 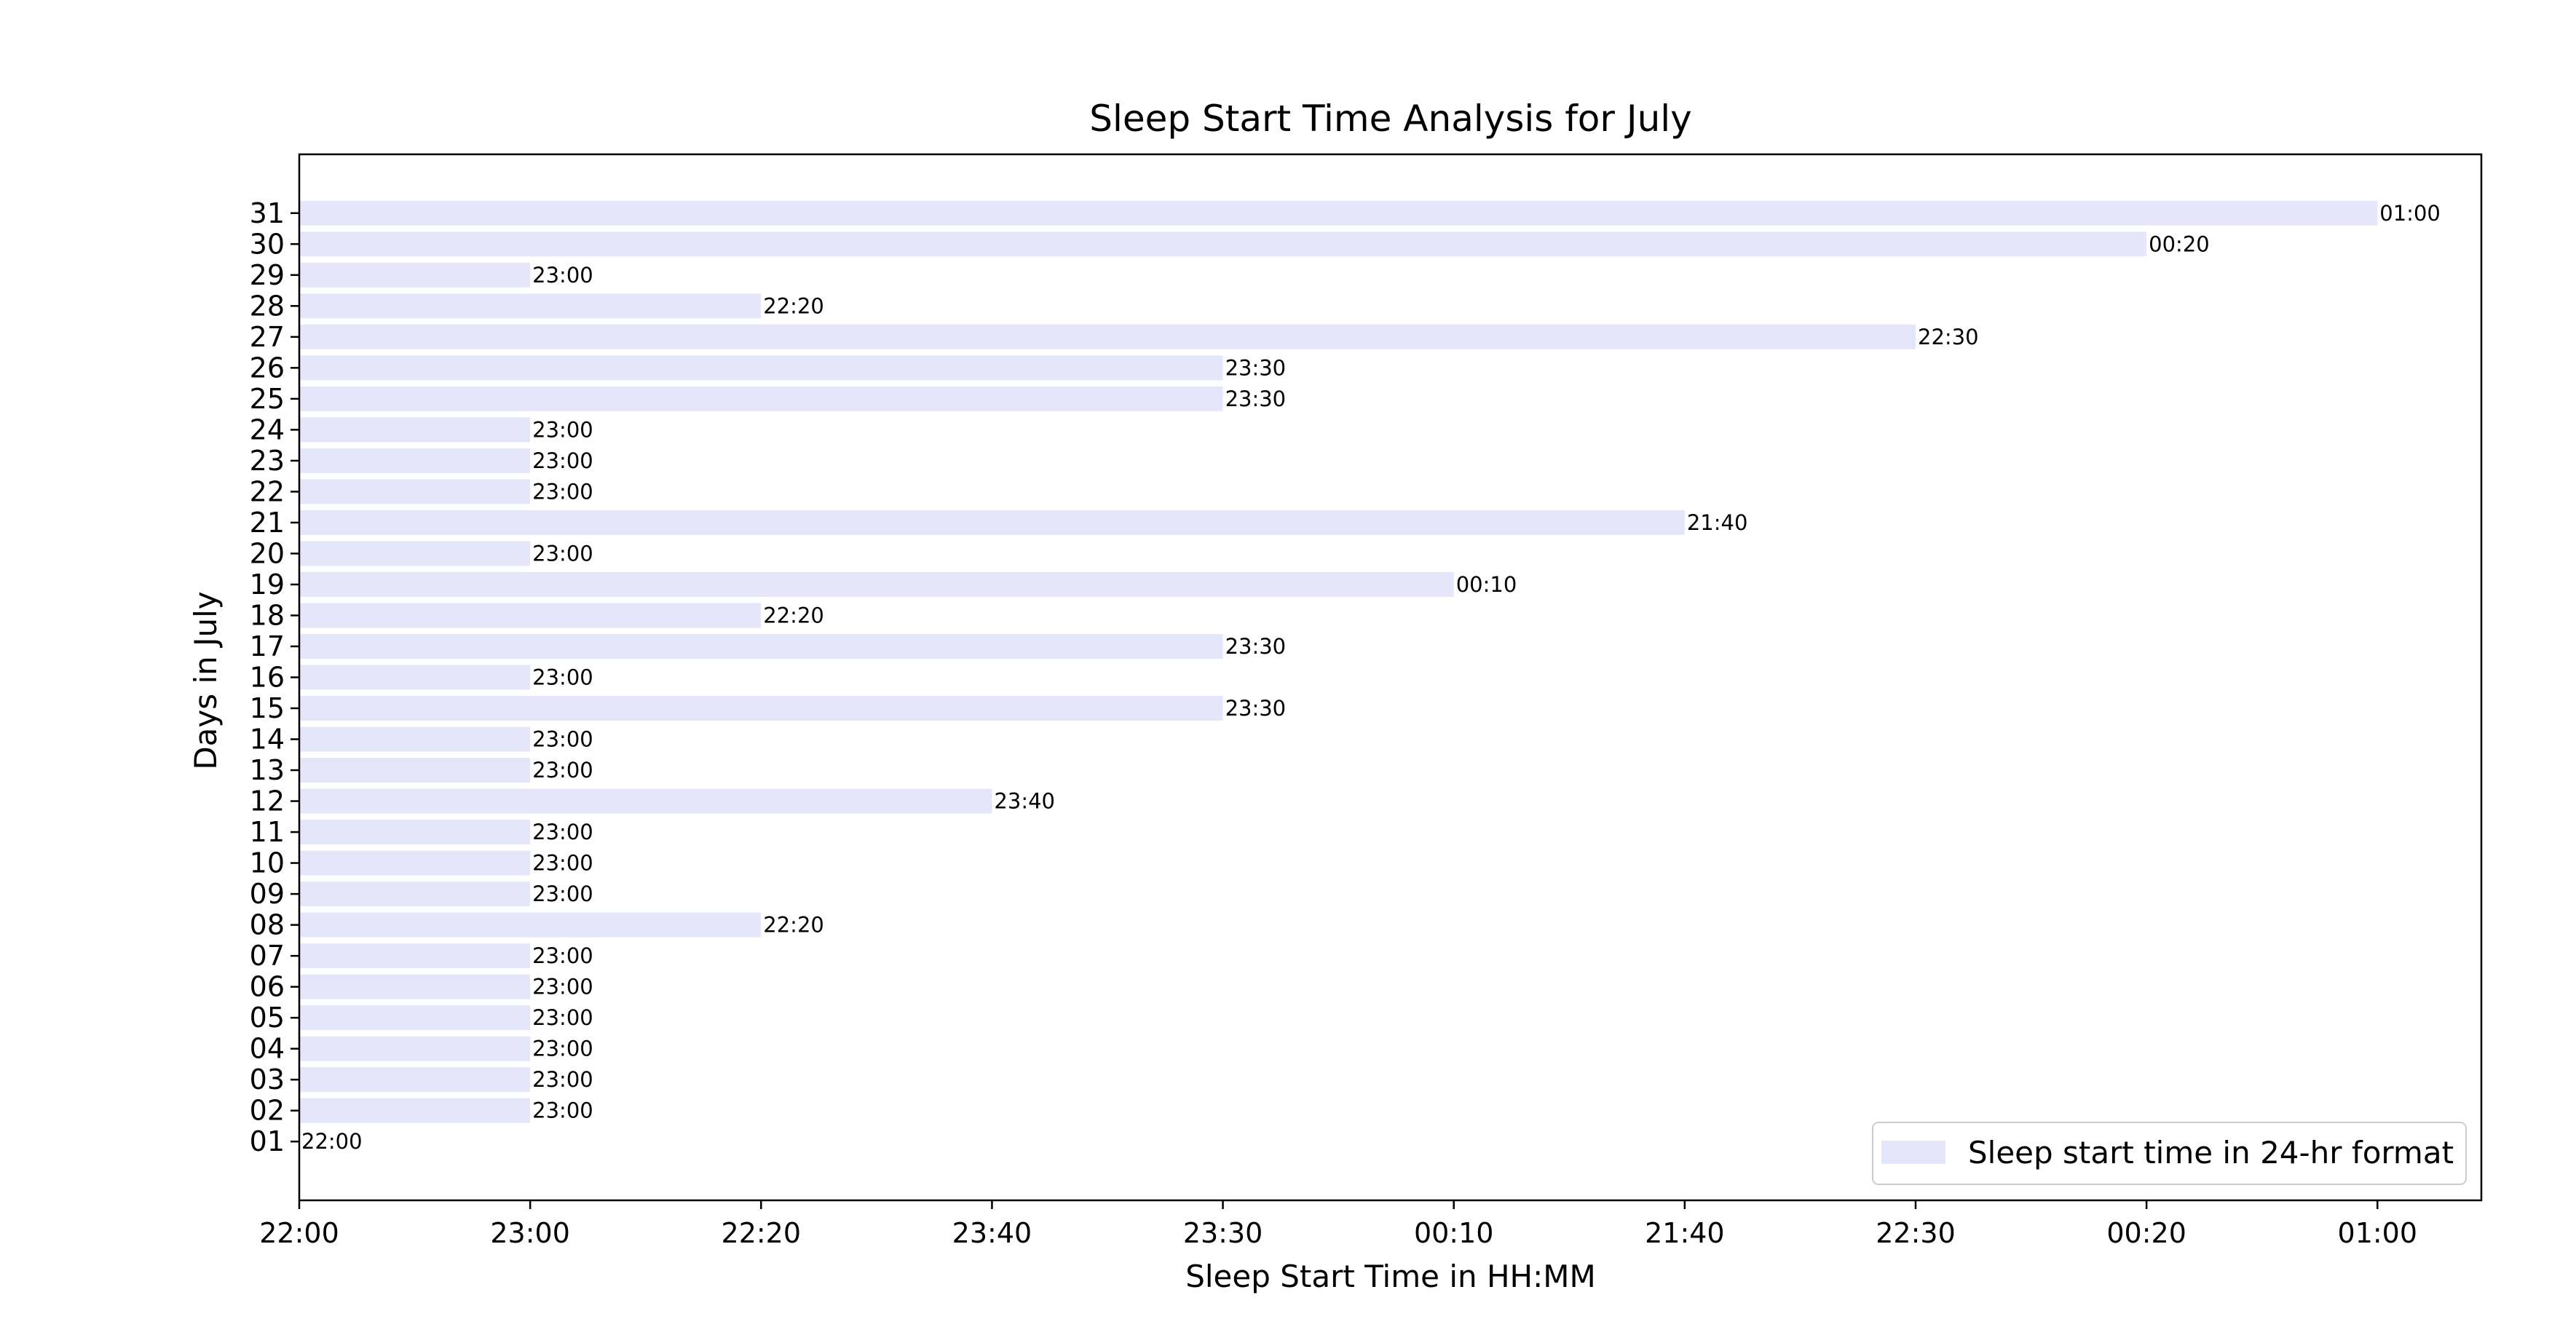 I want to click on x-tick-label-4: 23:30, so click(x=1223, y=1233).